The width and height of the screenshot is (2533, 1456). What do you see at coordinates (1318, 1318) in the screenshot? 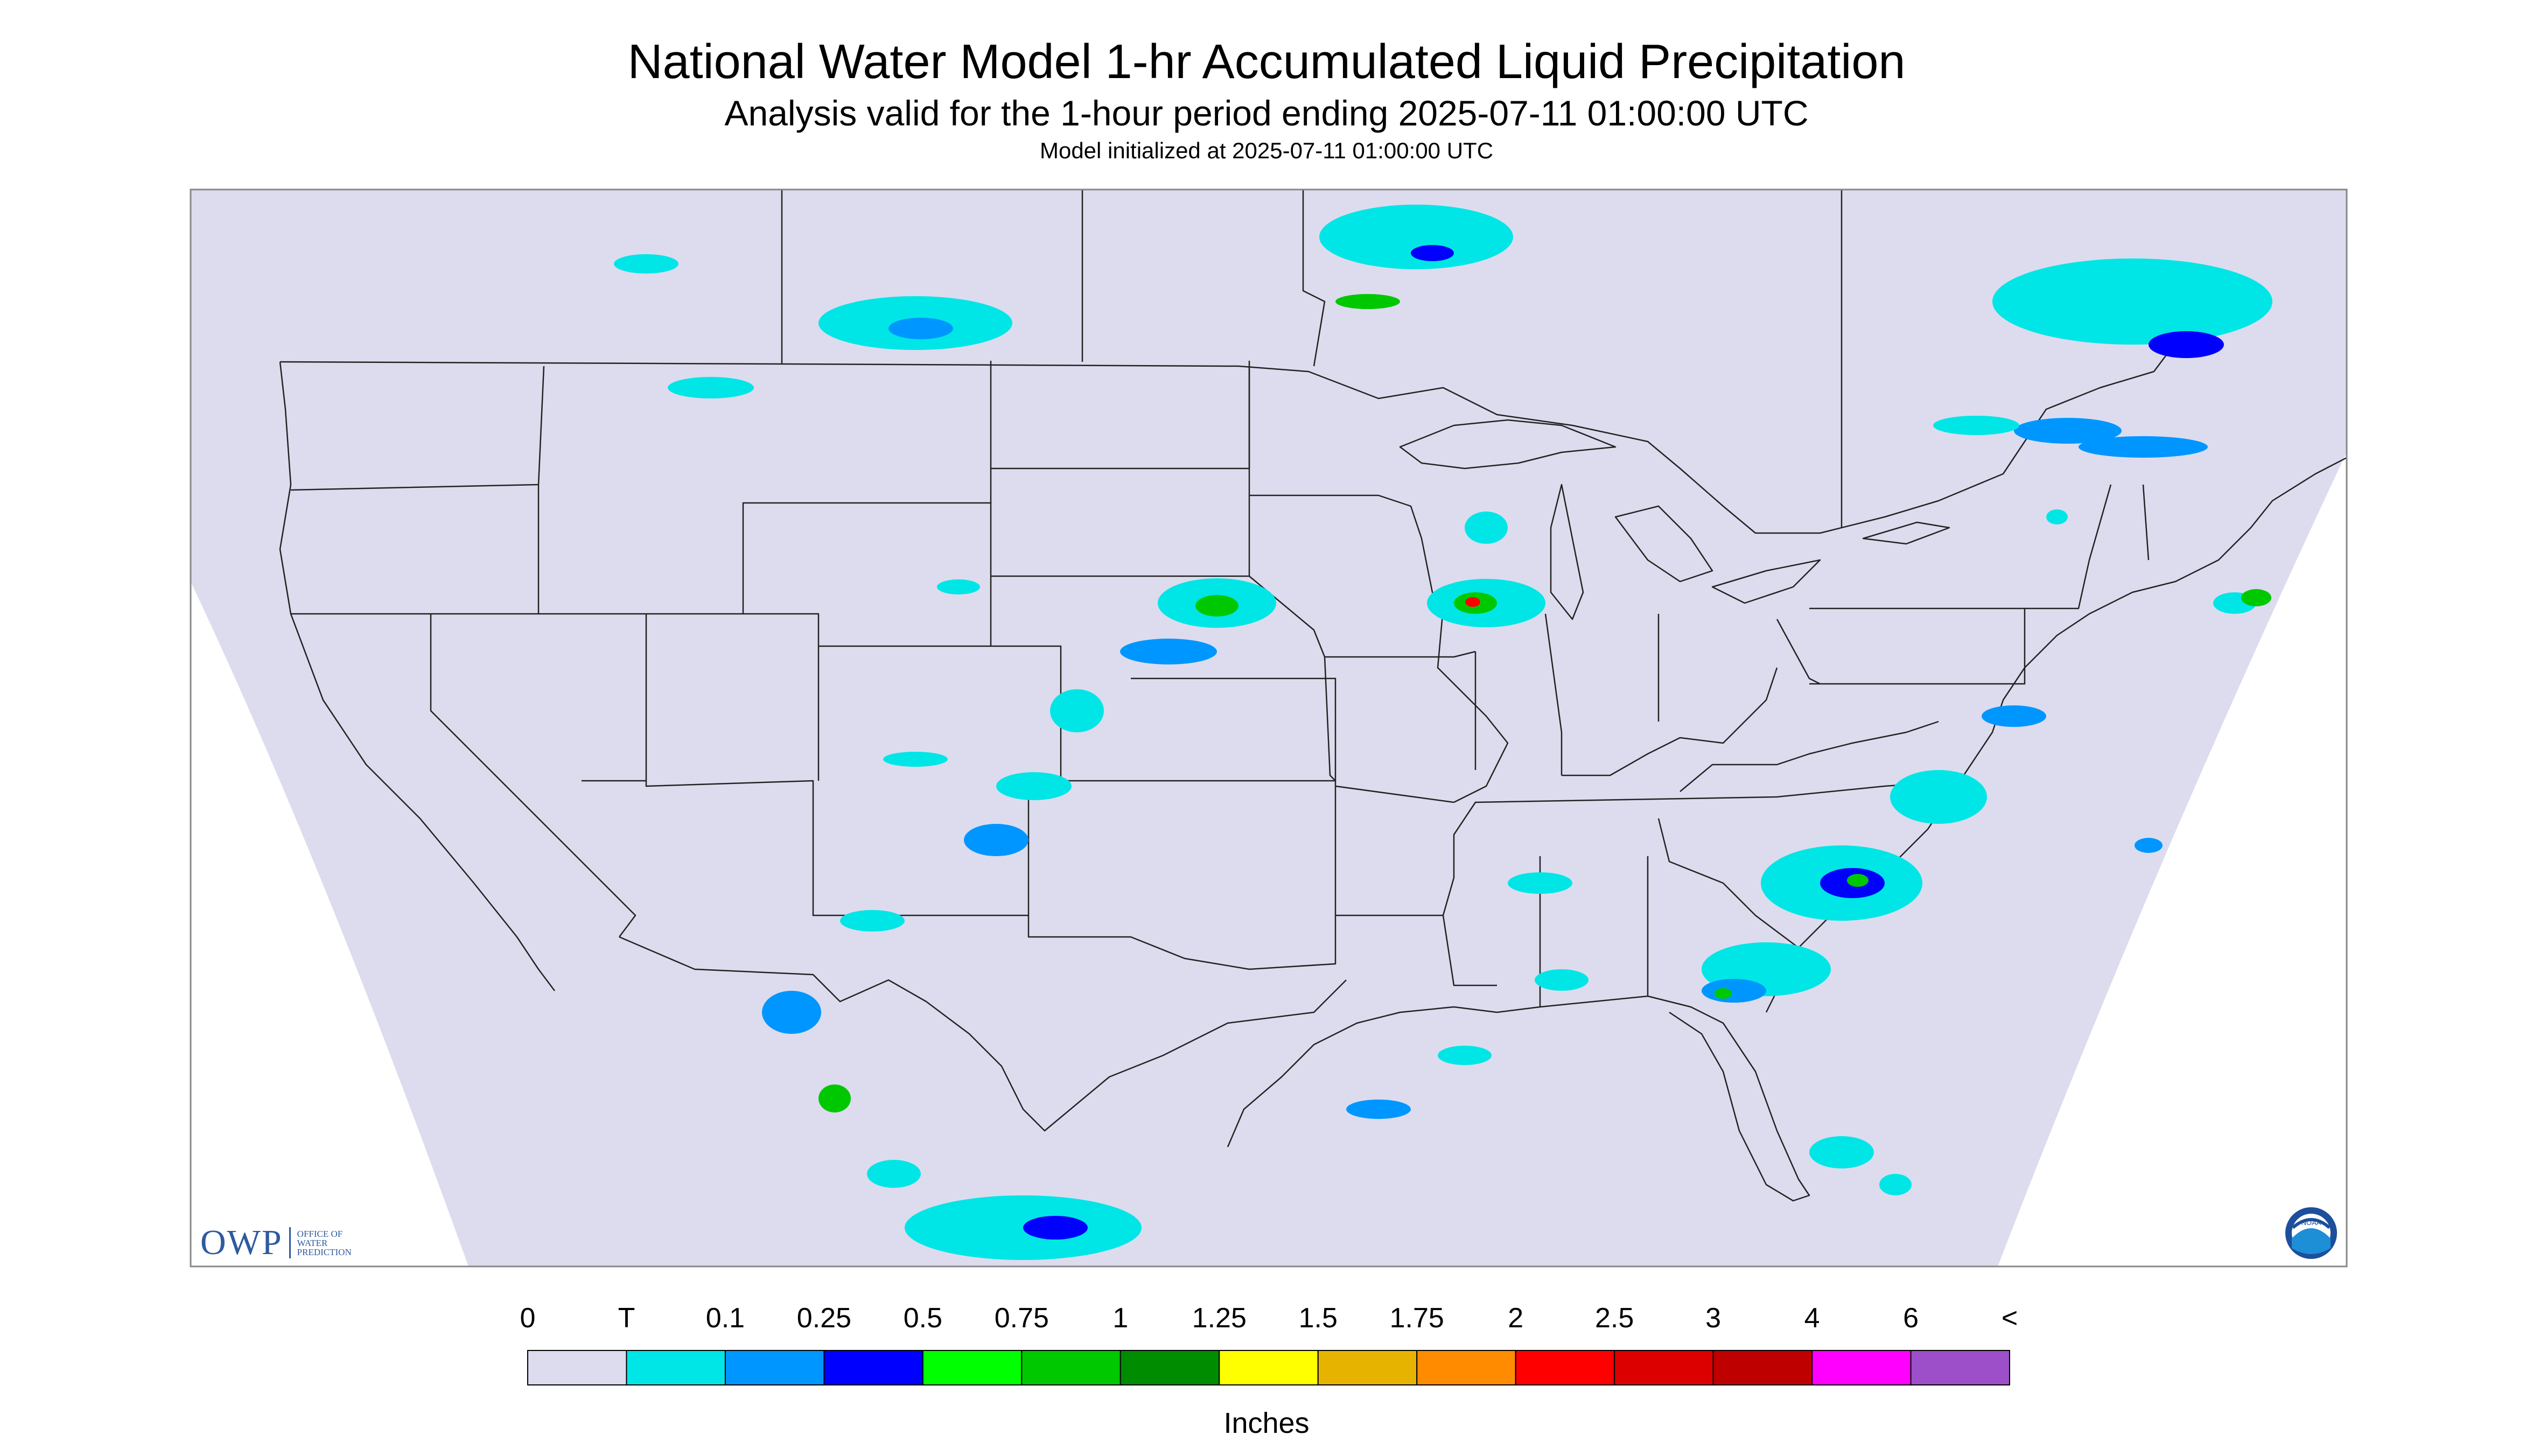
I see `legend-label: 1.5` at bounding box center [1318, 1318].